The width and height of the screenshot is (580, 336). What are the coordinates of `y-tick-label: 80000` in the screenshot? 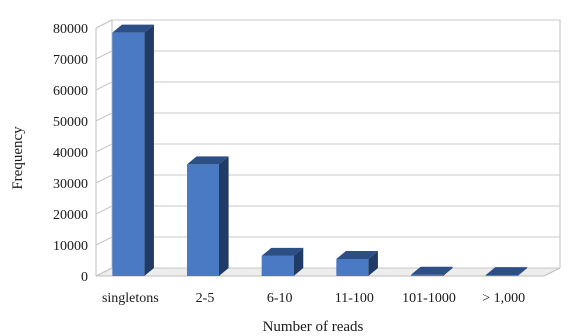 It's located at (70, 29).